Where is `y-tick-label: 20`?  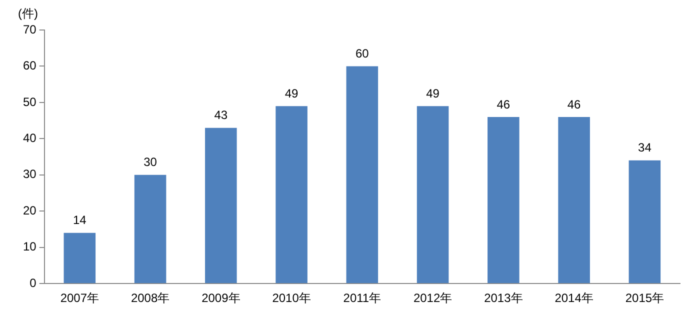 y-tick-label: 20 is located at coordinates (29, 210).